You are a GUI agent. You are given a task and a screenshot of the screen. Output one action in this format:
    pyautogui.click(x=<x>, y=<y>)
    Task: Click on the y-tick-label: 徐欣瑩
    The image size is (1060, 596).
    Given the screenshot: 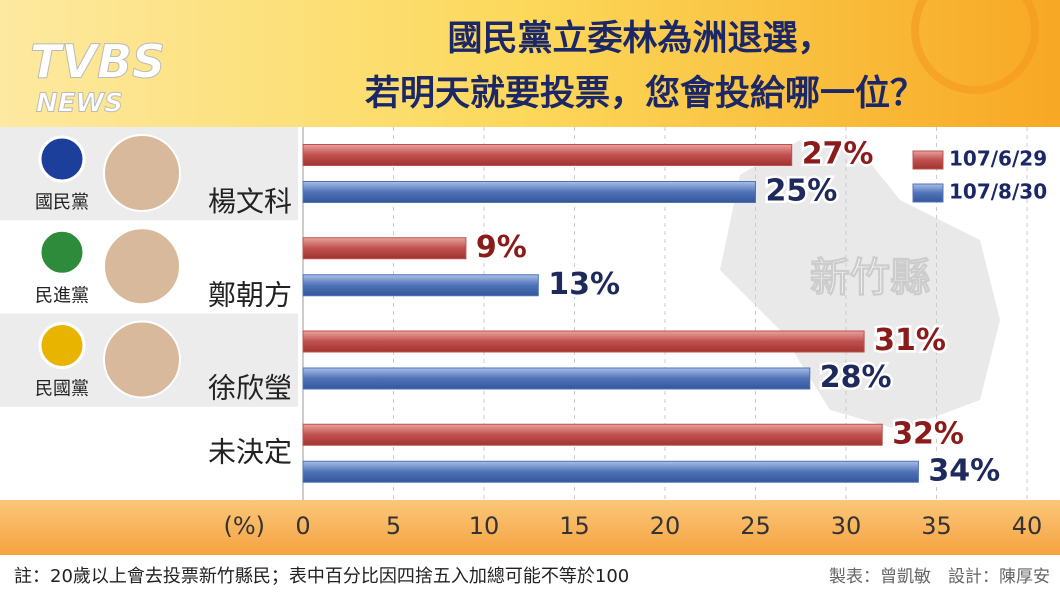 What is the action you would take?
    pyautogui.click(x=250, y=388)
    